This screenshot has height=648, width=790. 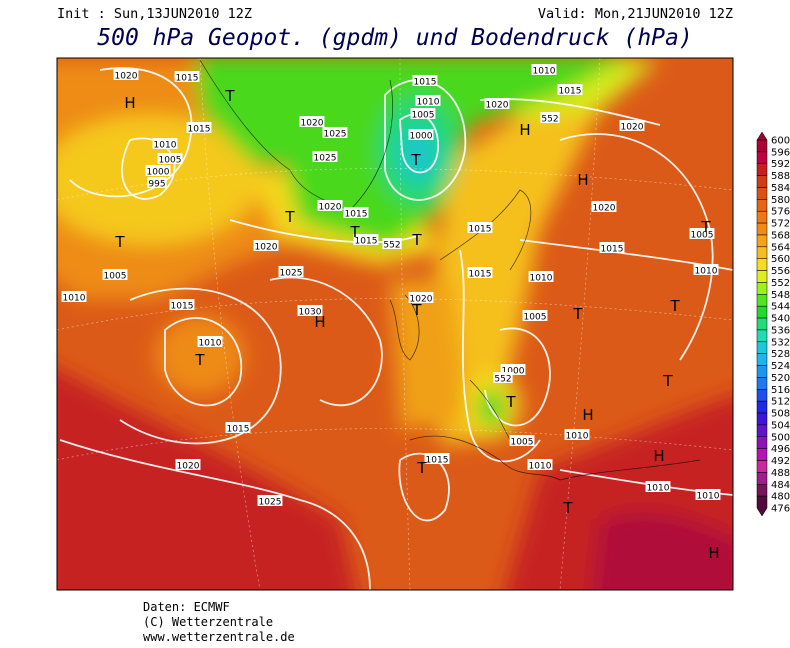 What do you see at coordinates (780, 509) in the screenshot?
I see `colorbar-label: 476` at bounding box center [780, 509].